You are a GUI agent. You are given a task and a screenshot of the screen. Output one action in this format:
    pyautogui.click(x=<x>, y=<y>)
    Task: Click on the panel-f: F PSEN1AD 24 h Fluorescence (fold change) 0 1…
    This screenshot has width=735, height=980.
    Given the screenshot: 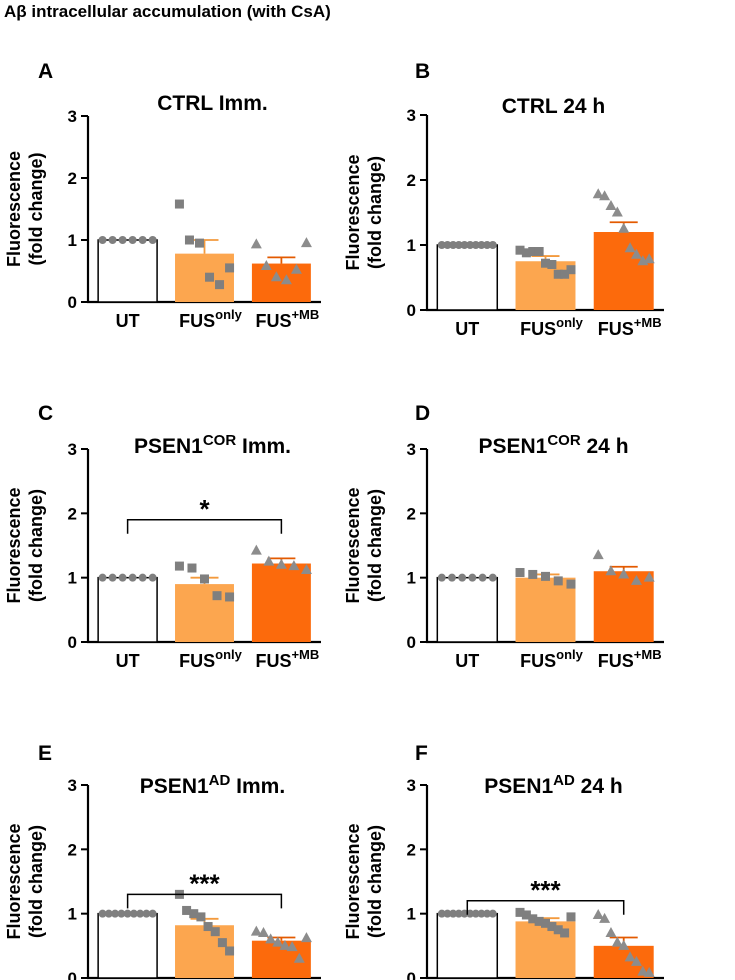 What is the action you would take?
    pyautogui.click(x=503, y=861)
    